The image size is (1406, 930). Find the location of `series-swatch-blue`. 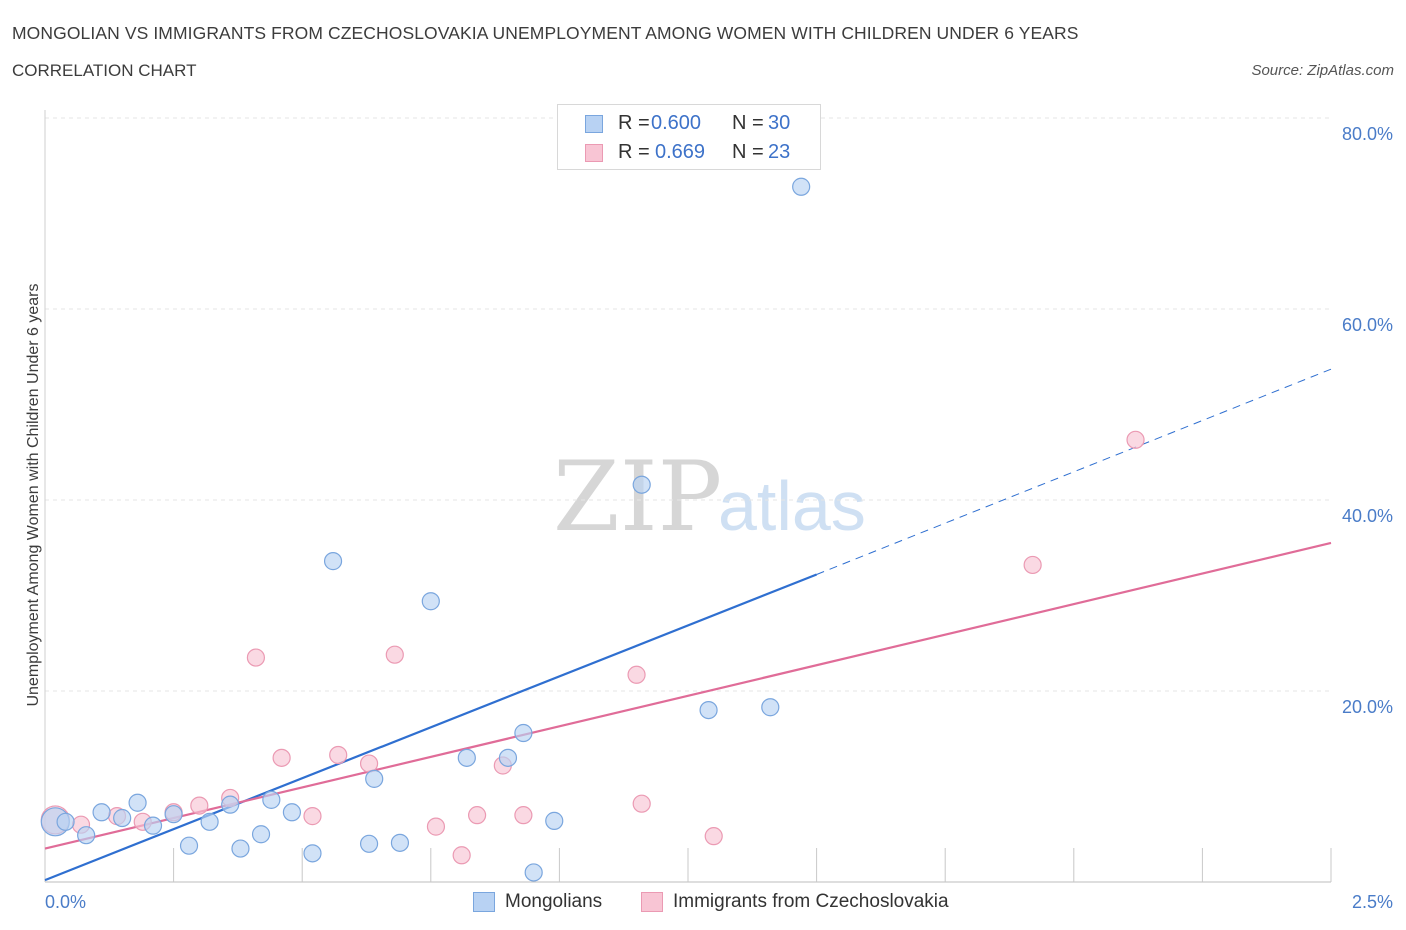

series-swatch-blue is located at coordinates (484, 902).